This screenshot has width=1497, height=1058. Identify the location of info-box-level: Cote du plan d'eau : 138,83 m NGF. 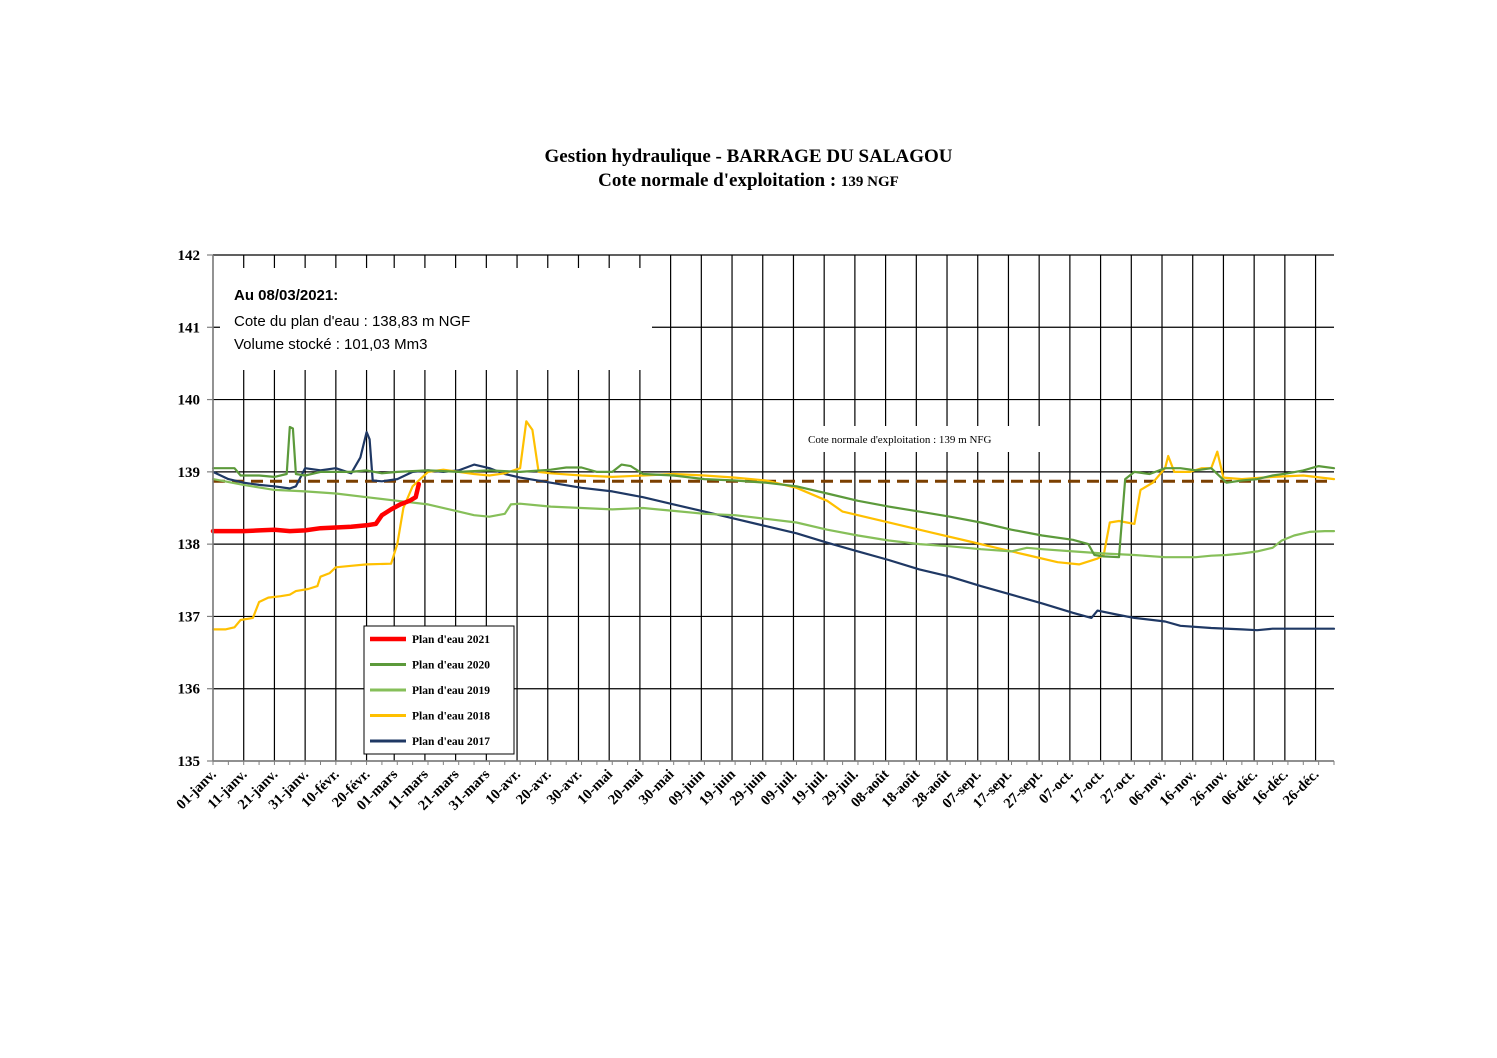
(352, 321).